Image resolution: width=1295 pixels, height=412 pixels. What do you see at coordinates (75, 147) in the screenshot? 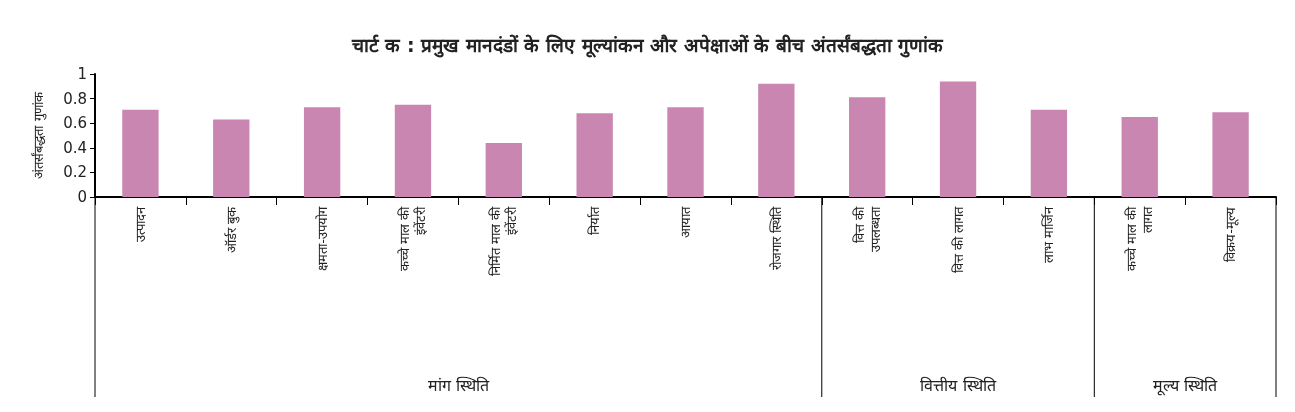
I see `y-tick-label: 0.4` at bounding box center [75, 147].